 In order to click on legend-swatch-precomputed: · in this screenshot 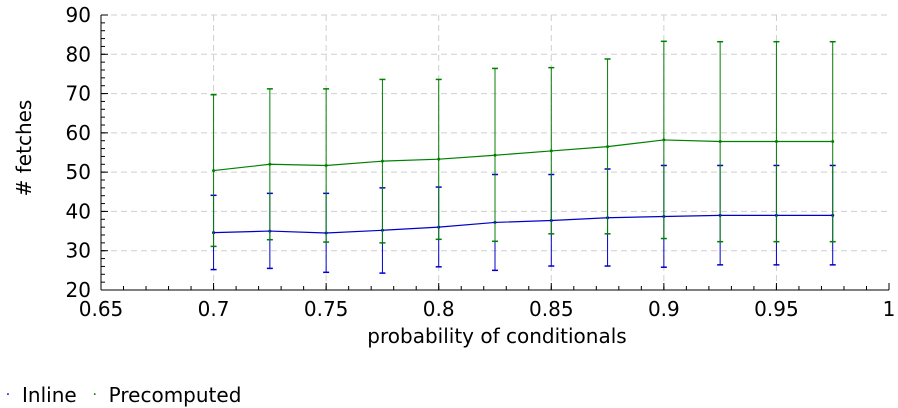, I will do `click(94, 395)`.